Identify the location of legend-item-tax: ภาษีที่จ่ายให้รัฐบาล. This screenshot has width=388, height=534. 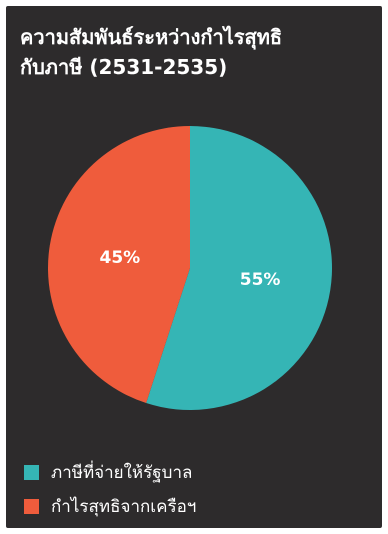
(199, 472).